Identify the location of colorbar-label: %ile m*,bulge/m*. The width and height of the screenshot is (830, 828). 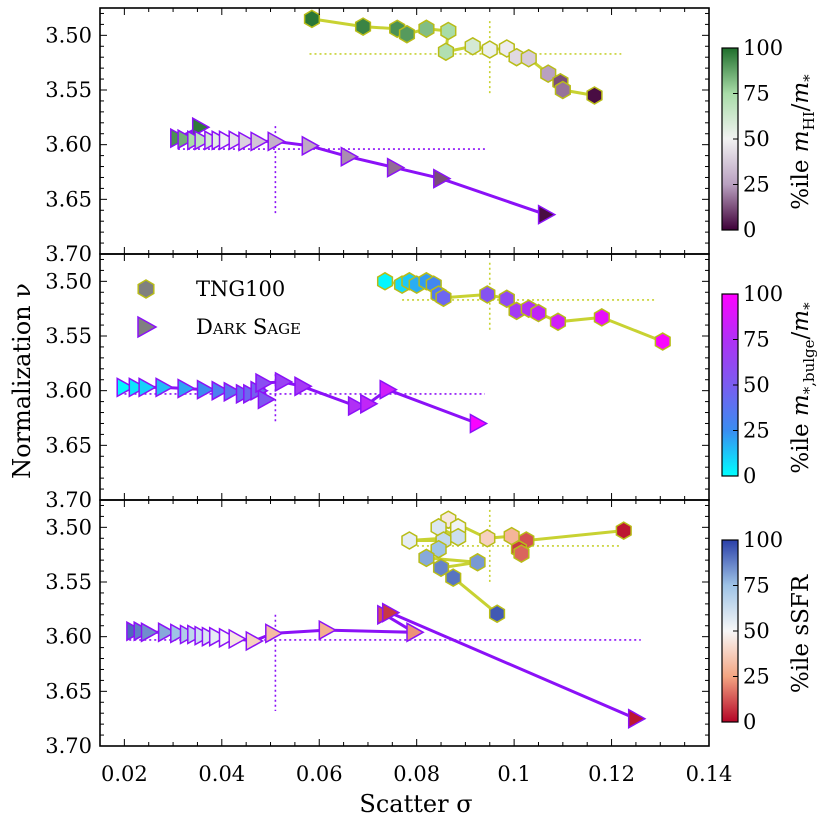
(803, 388).